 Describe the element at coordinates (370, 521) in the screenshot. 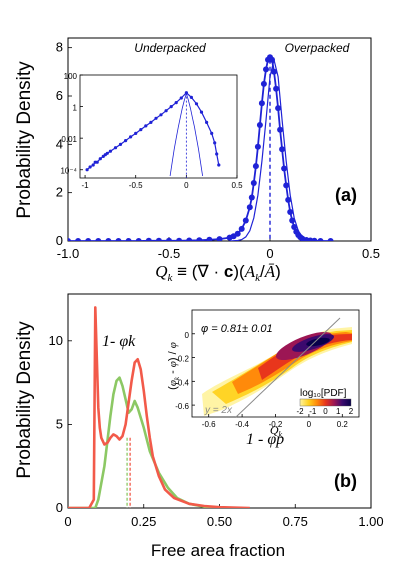

I see `panel-b-xtick-label: 1.00` at that location.